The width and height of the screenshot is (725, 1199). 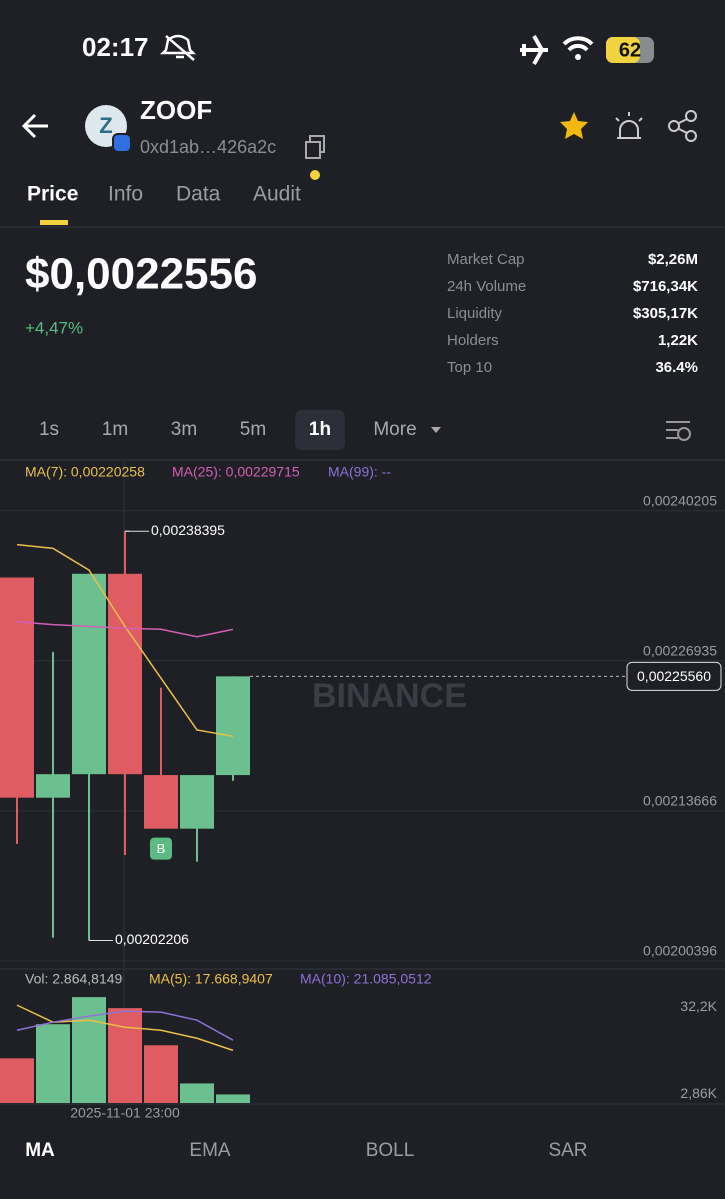 I want to click on battery-text: 62, so click(x=630, y=50).